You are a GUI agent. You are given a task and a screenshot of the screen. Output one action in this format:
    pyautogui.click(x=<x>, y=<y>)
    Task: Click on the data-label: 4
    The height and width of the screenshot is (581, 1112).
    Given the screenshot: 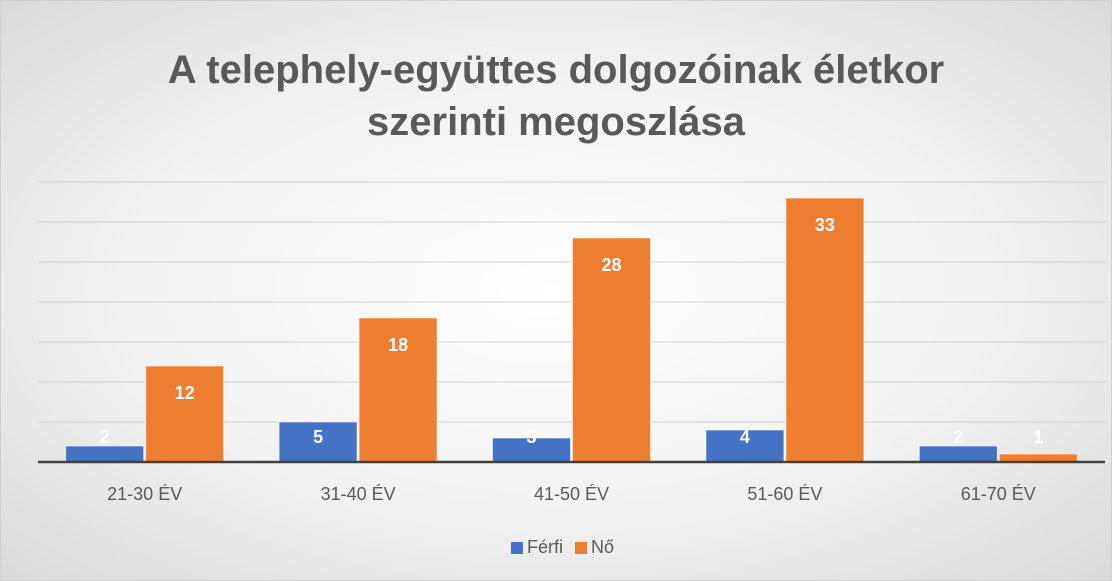 What is the action you would take?
    pyautogui.click(x=745, y=437)
    